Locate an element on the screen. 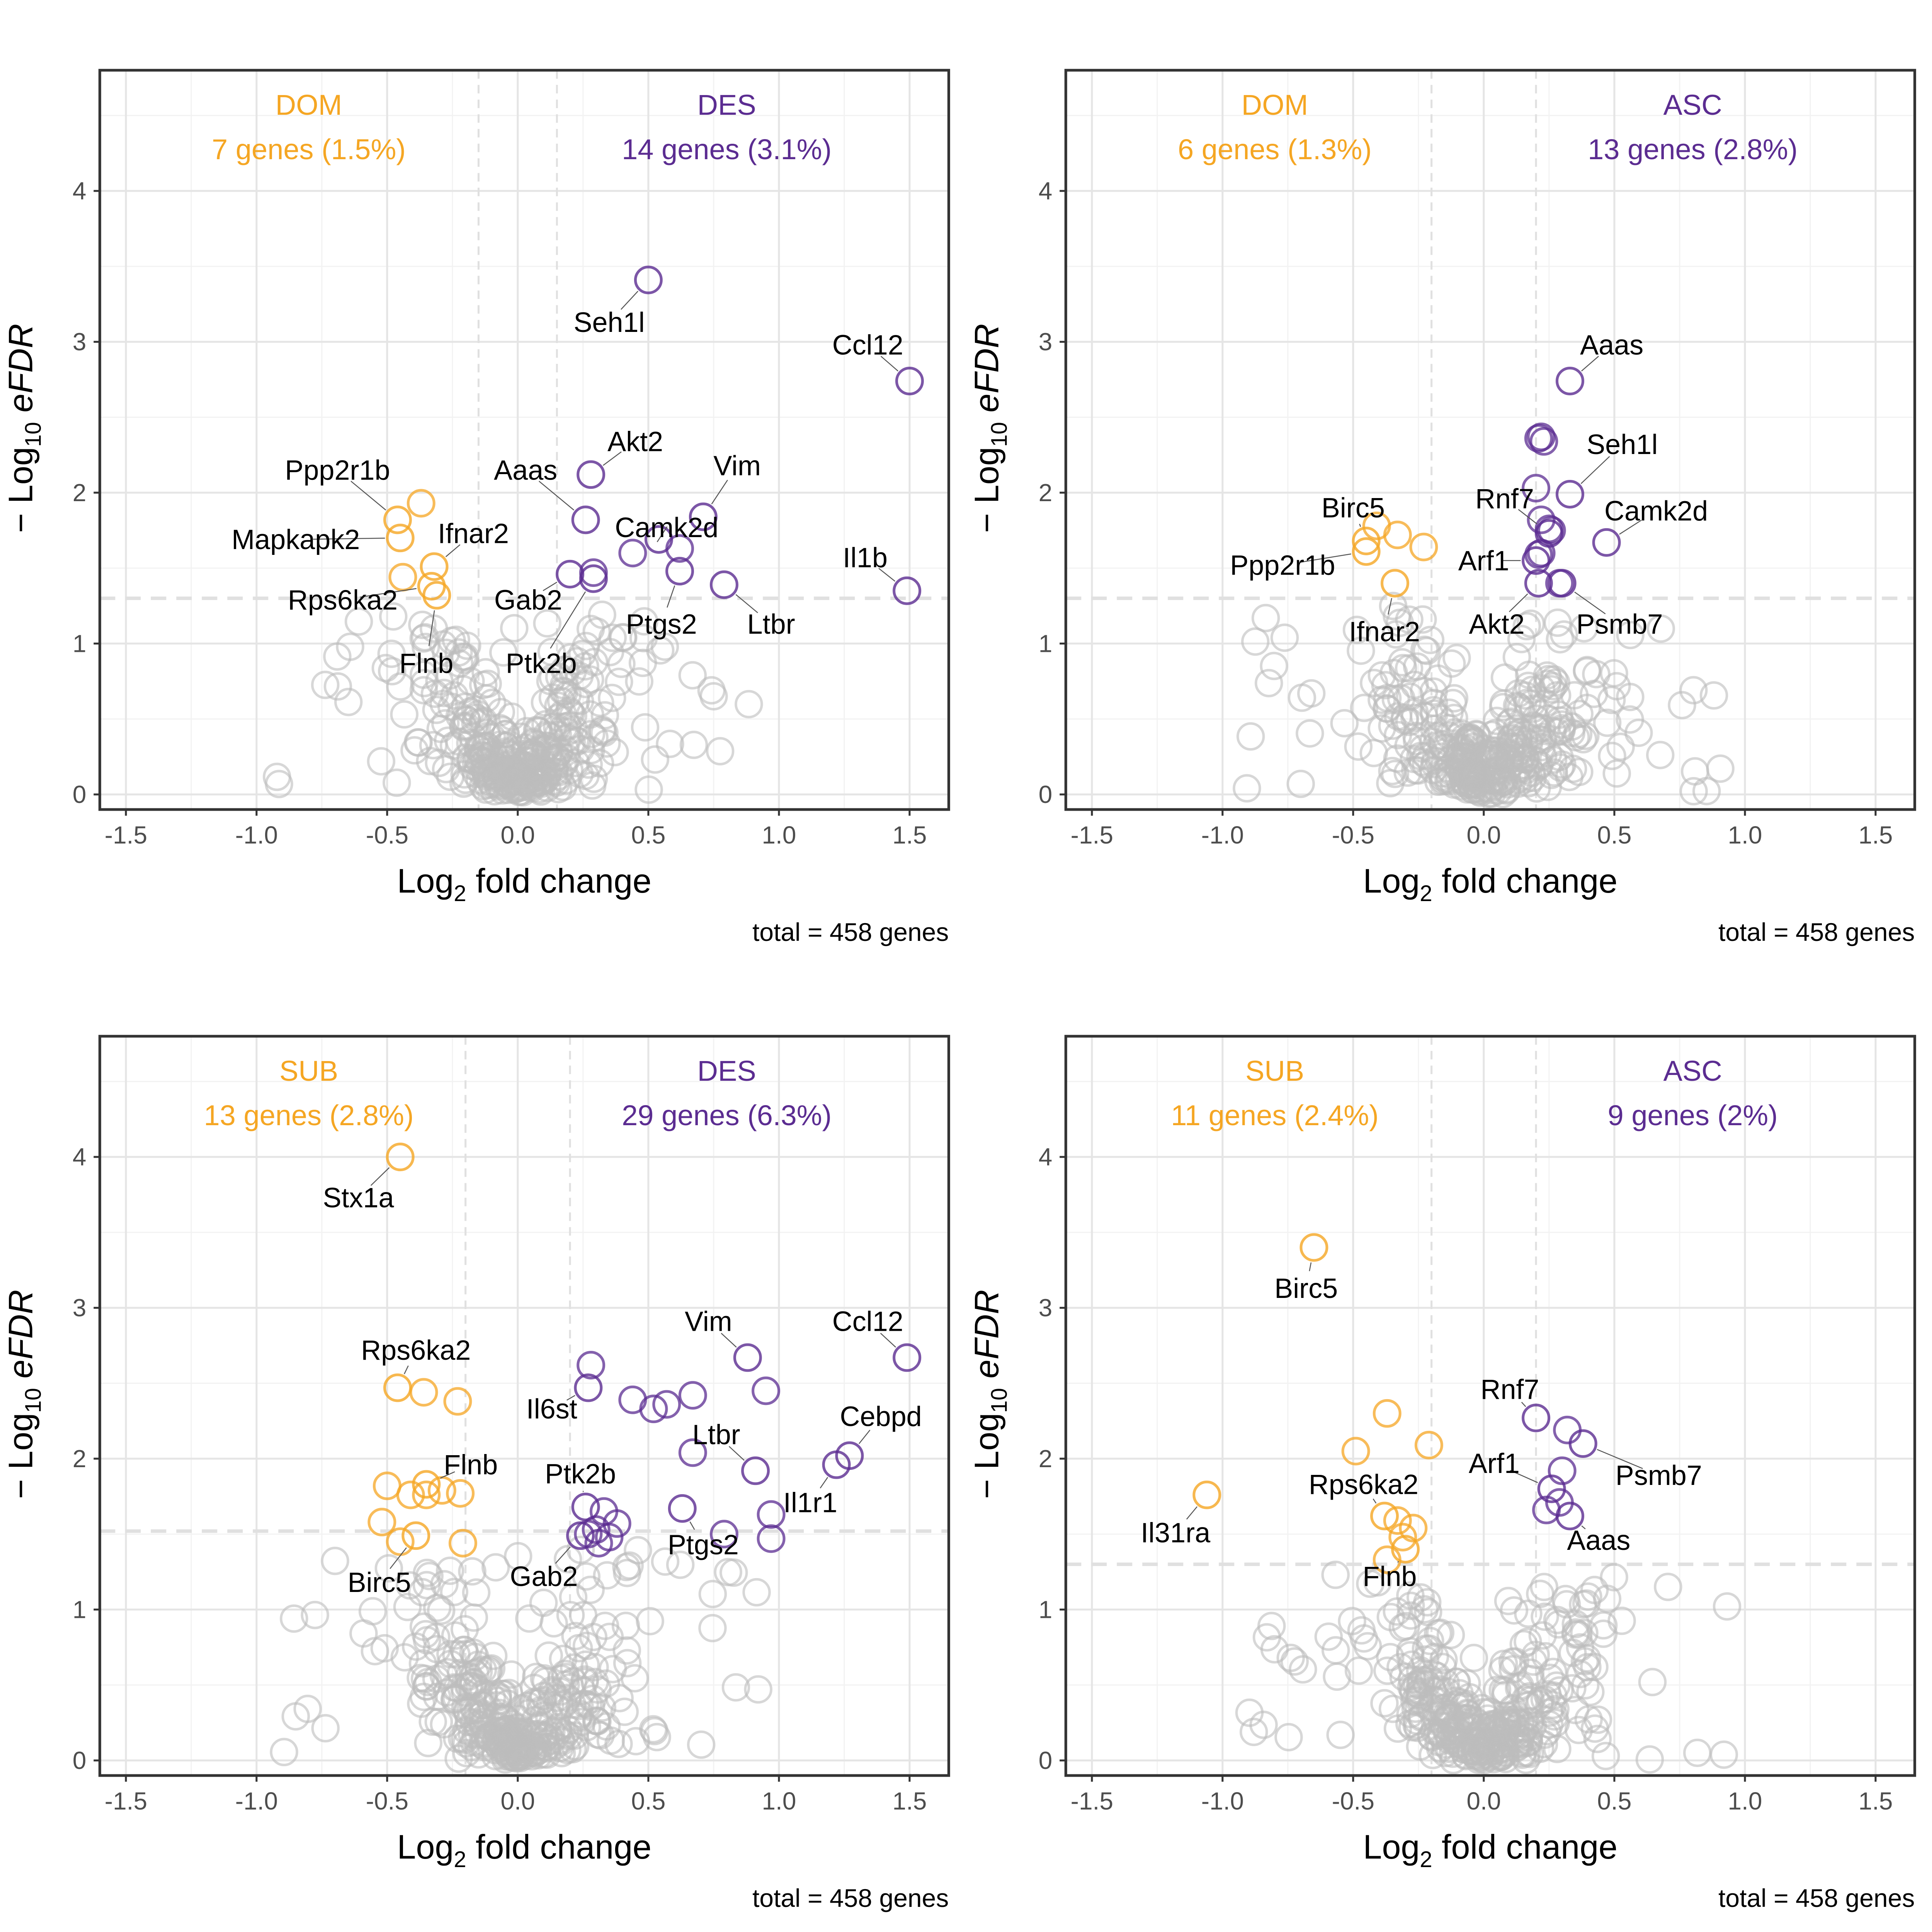 The image size is (1932, 1932). gene-label: Mapkapk2 is located at coordinates (296, 539).